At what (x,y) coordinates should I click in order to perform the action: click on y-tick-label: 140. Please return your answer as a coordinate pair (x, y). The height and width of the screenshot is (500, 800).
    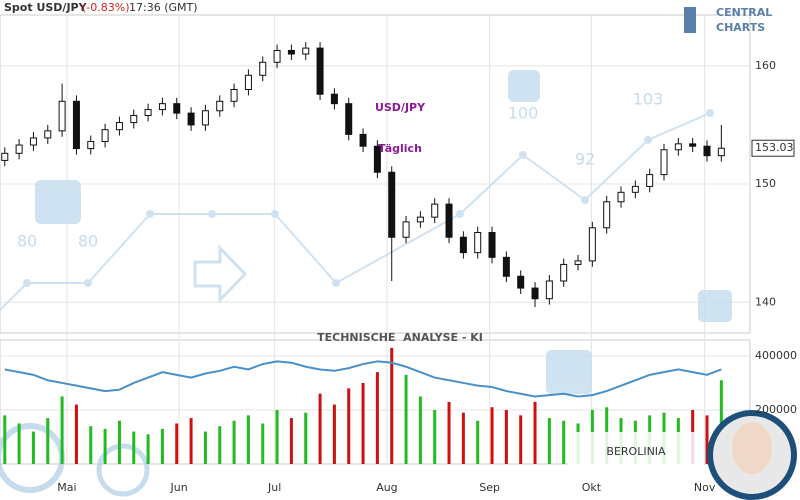
    Looking at the image, I should click on (765, 301).